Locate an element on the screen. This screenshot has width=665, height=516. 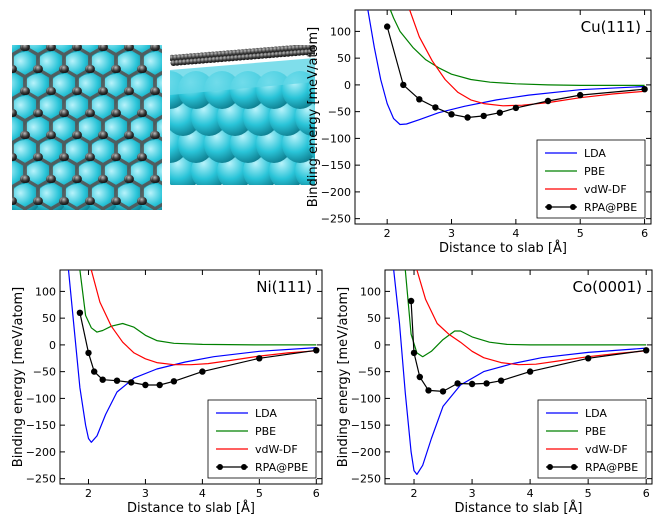
panel-label: Co(0001) is located at coordinates (607, 287).